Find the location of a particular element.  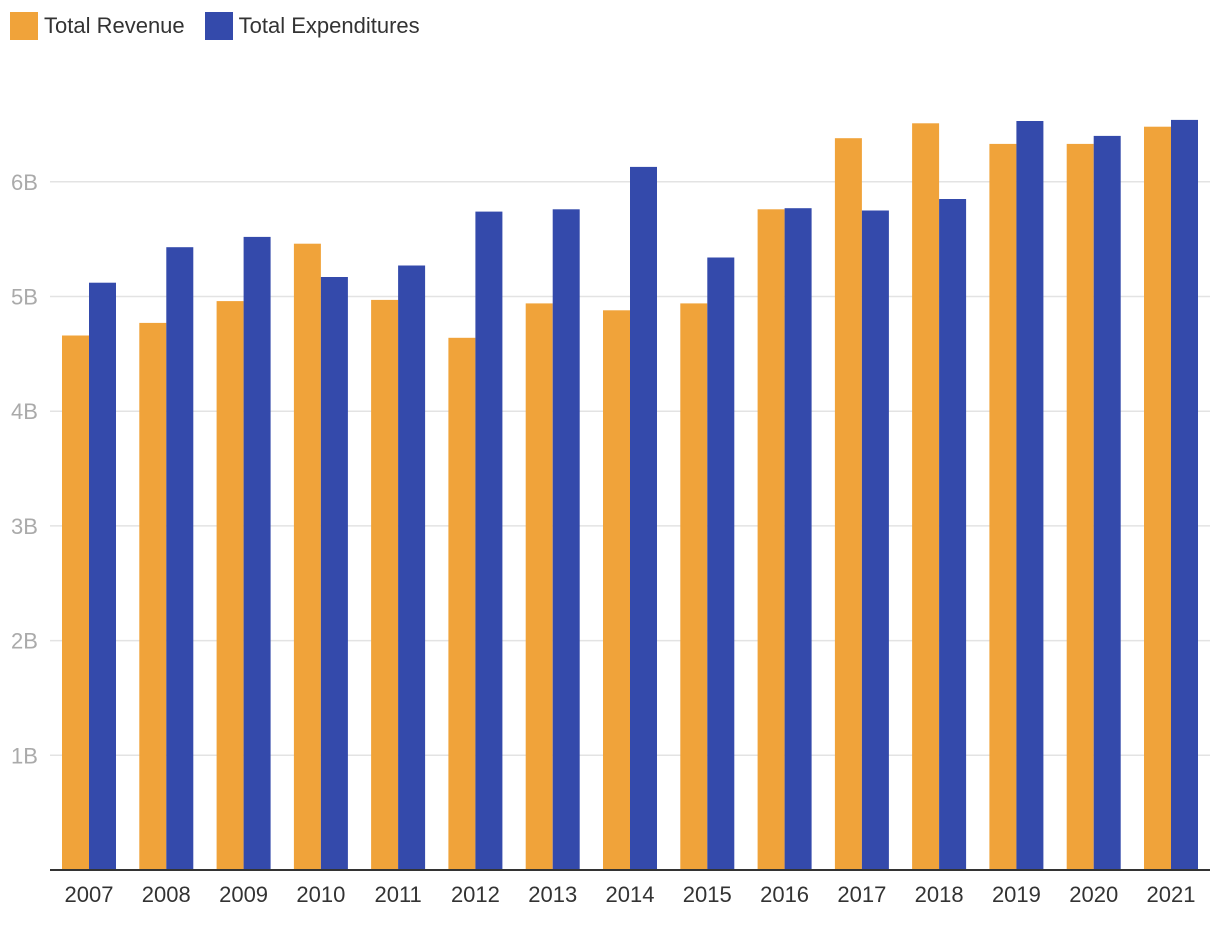

x-tick-label: 2017 is located at coordinates (861, 894).